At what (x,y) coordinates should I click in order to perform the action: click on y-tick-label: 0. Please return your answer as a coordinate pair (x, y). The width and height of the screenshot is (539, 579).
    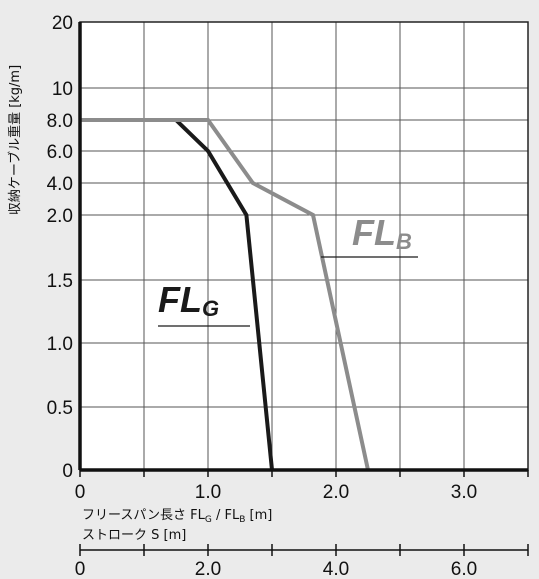
    Looking at the image, I should click on (67, 471).